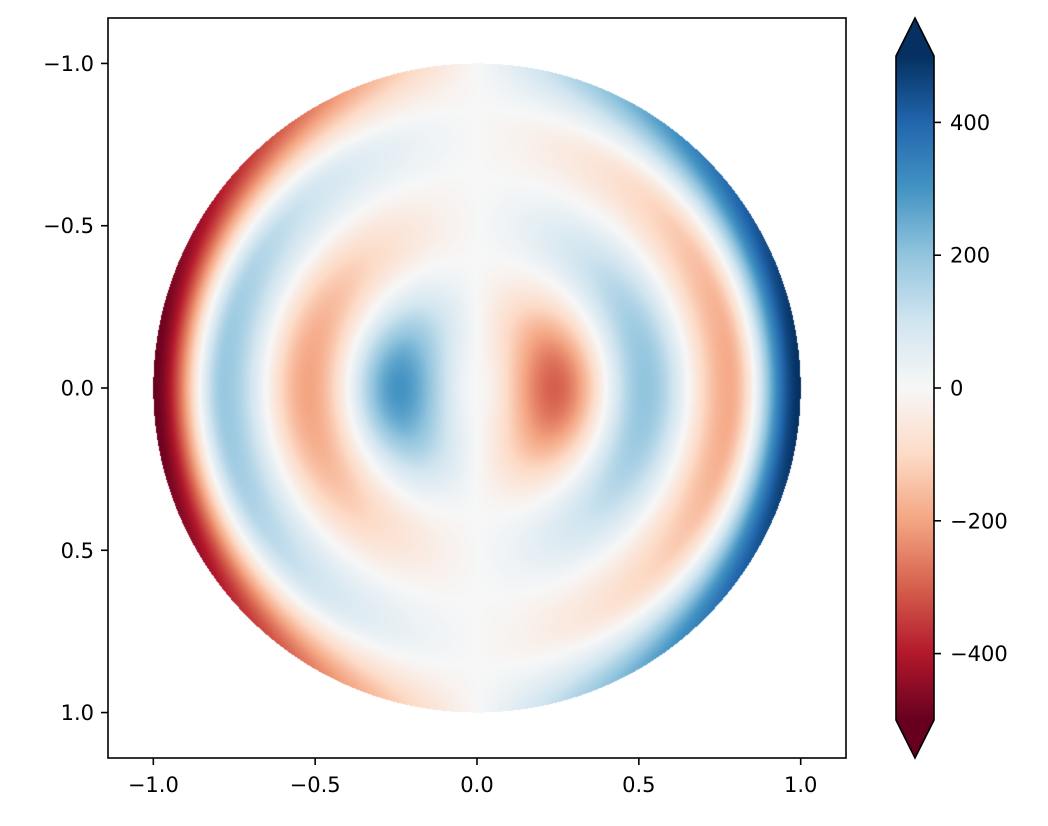 The height and width of the screenshot is (826, 1048). I want to click on colorbar-outline, so click(915, 388).